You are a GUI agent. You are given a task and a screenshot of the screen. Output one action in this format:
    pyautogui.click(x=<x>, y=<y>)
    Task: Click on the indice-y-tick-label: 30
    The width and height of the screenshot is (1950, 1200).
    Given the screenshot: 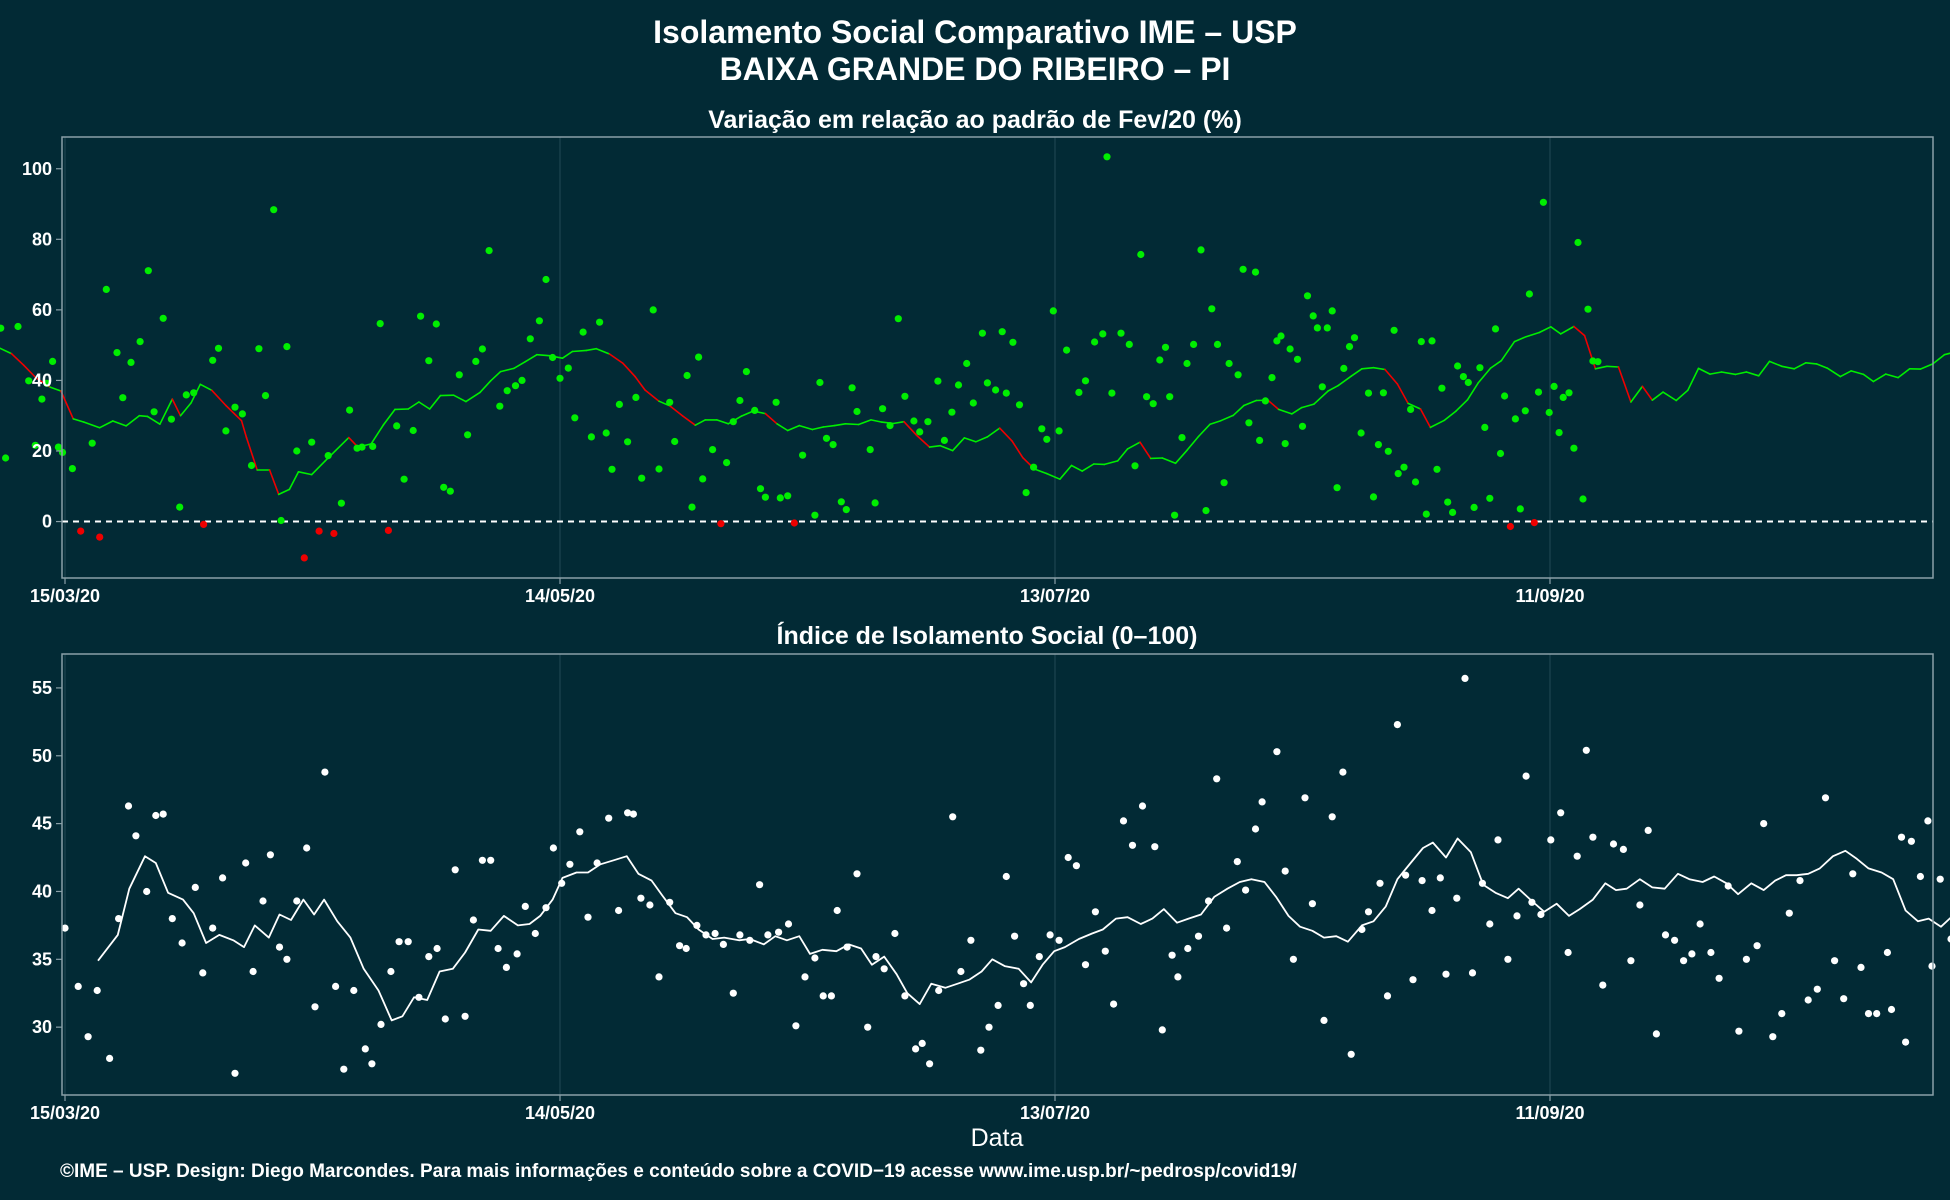 What is the action you would take?
    pyautogui.click(x=42, y=1027)
    